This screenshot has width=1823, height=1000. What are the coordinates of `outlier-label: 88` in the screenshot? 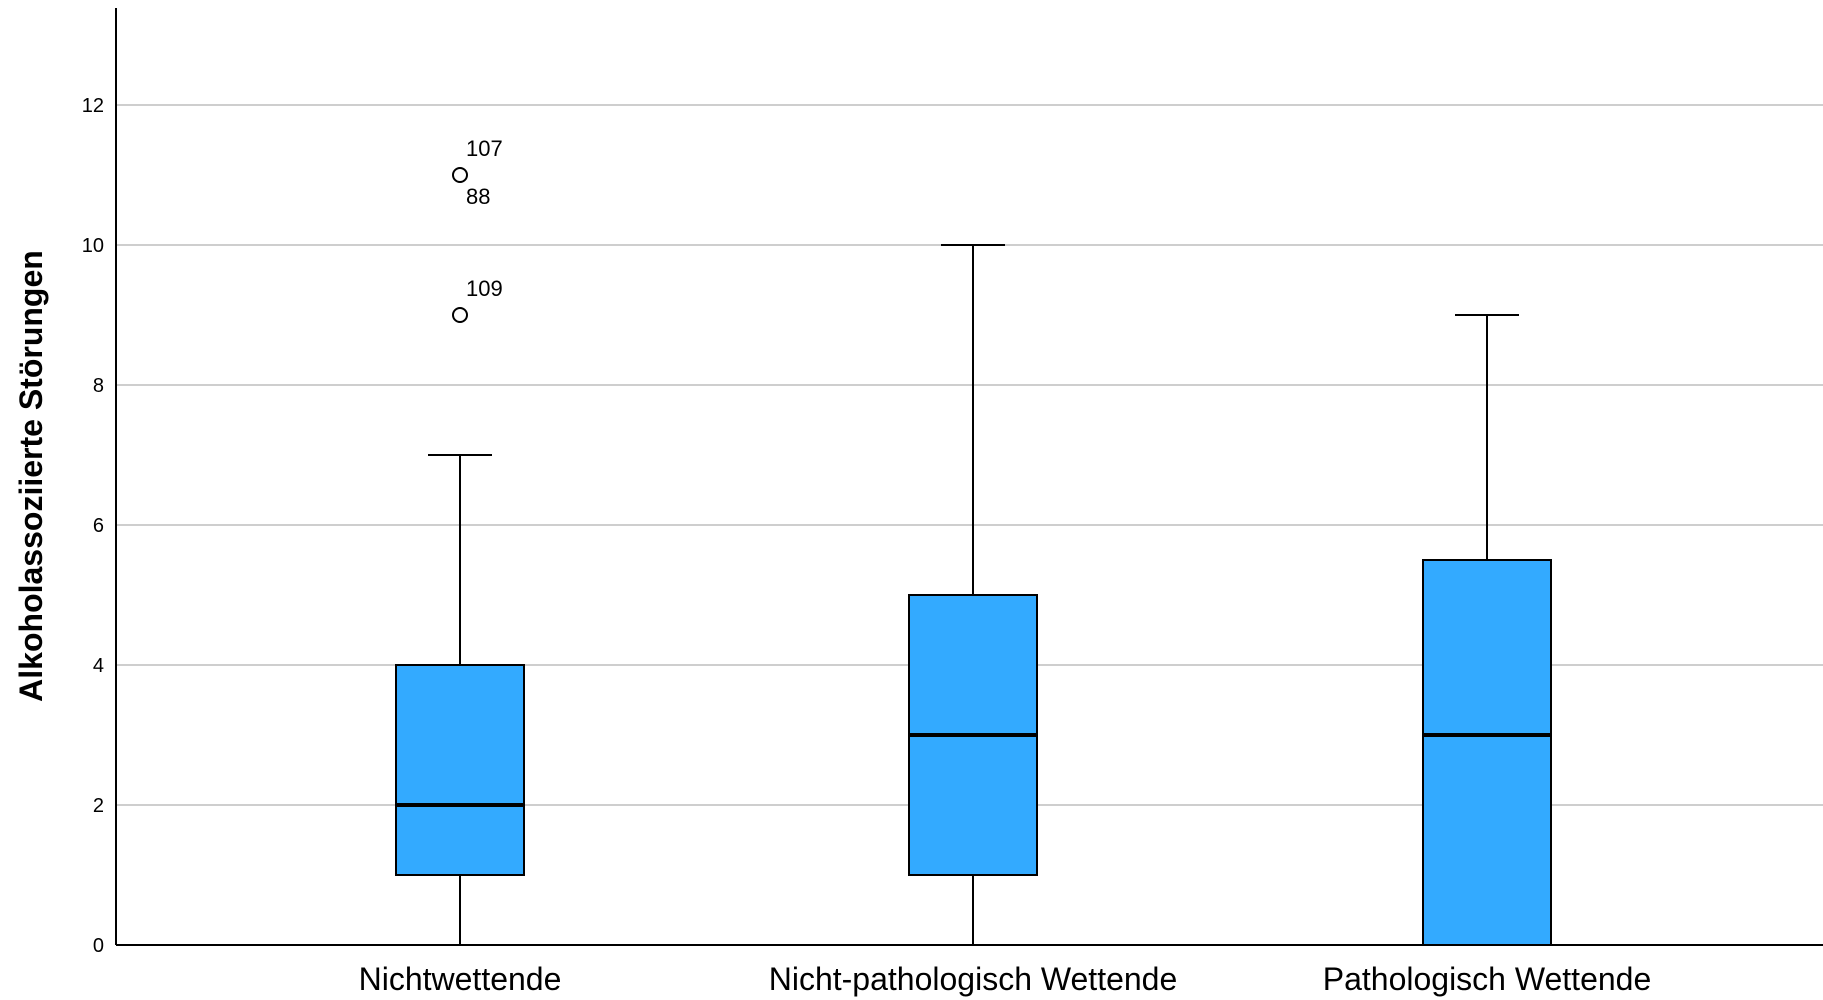 It's located at (478, 196).